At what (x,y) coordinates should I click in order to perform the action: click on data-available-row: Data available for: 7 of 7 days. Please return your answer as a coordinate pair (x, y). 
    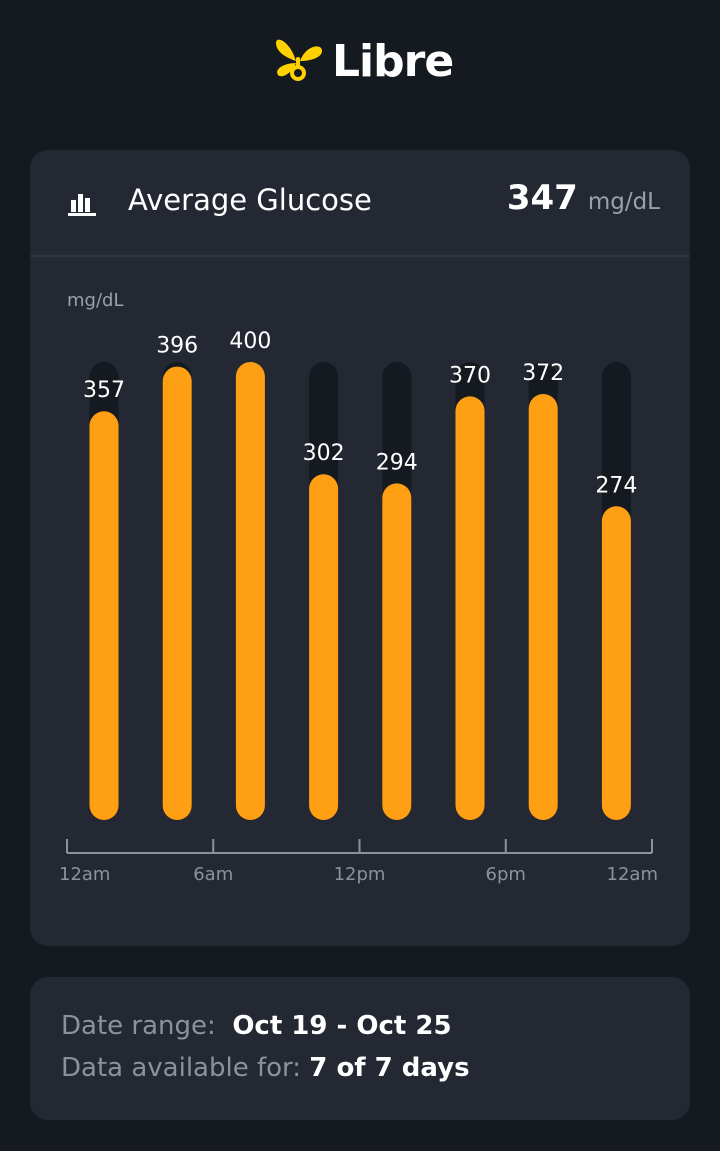
    Looking at the image, I should click on (265, 1068).